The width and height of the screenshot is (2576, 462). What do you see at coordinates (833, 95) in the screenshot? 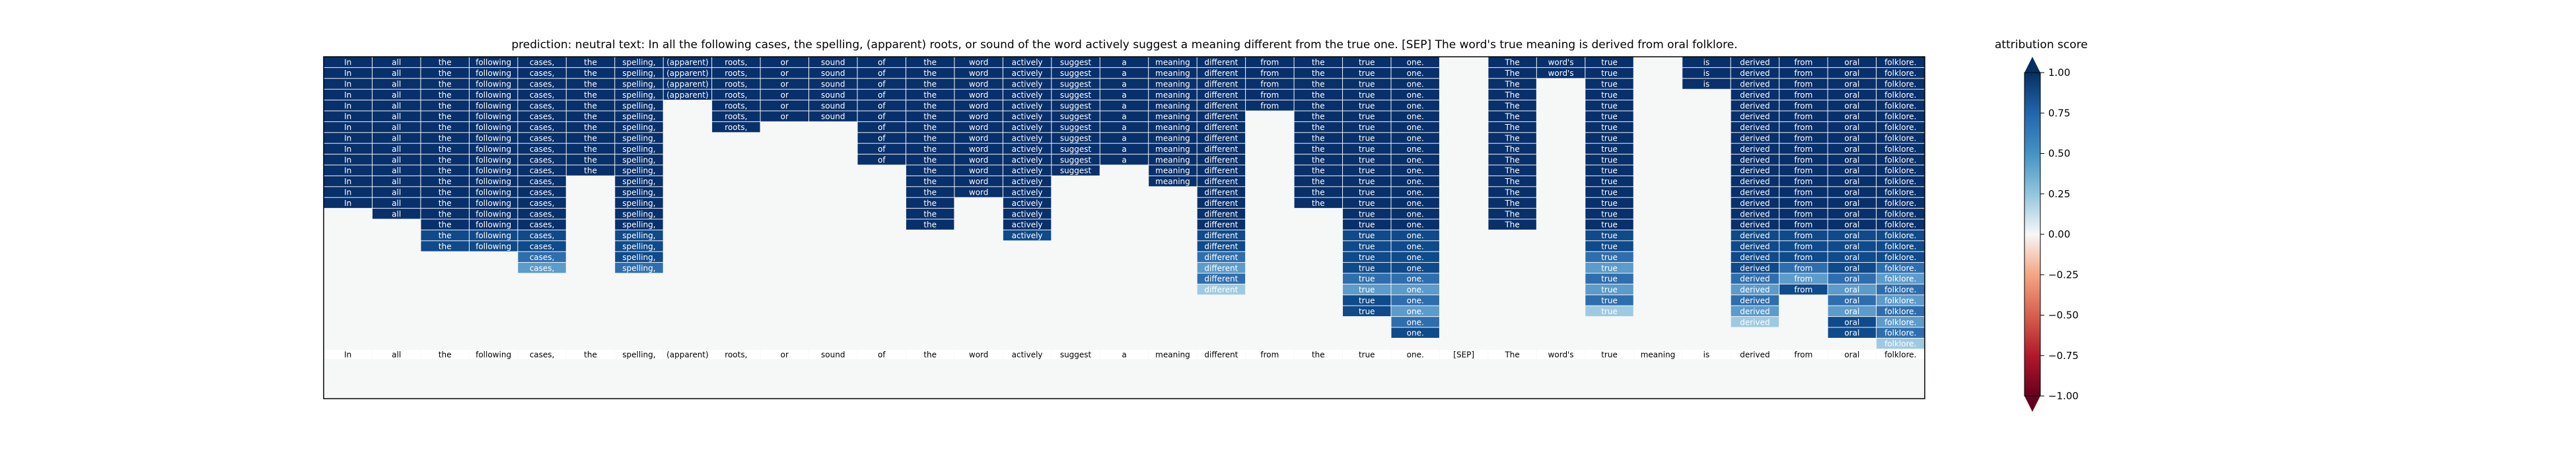
I see `cell-token-label: sound` at bounding box center [833, 95].